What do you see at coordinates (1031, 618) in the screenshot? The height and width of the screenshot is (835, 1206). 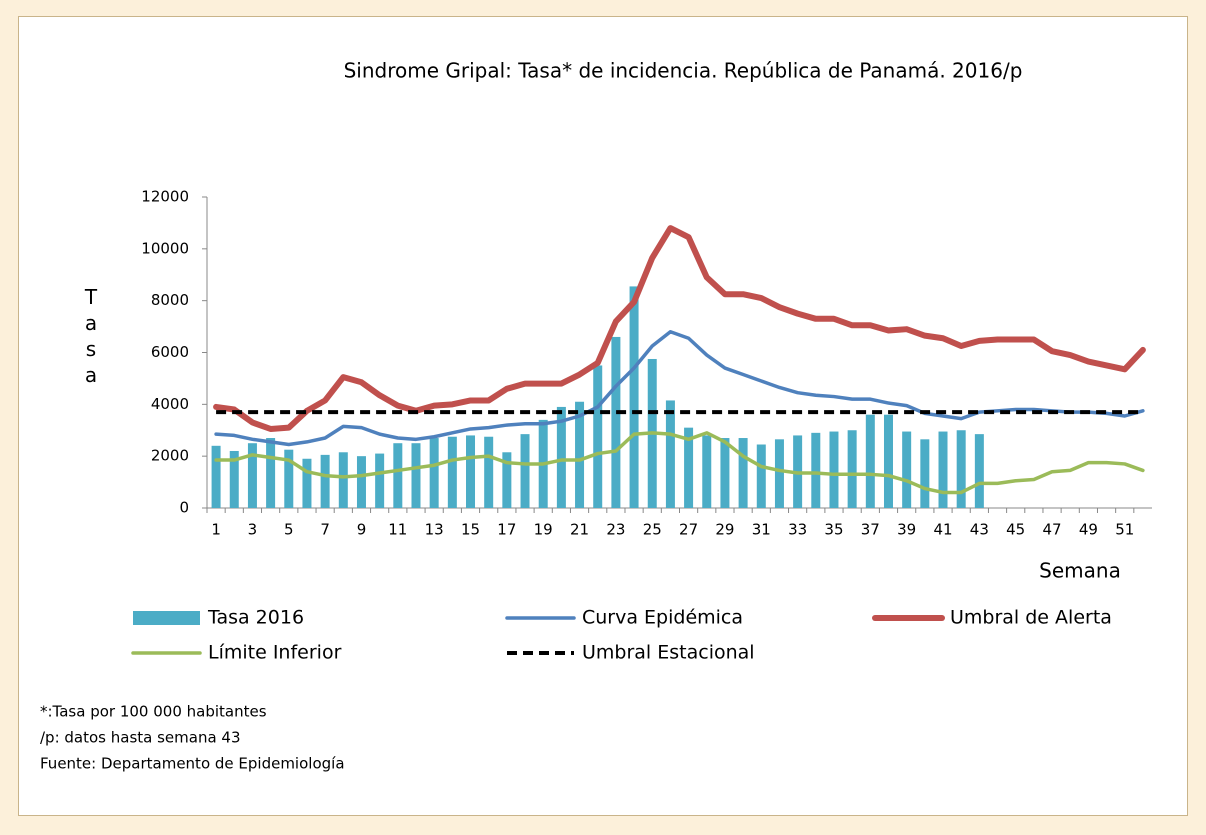 I see `legend-label: Umbral de Alerta` at bounding box center [1031, 618].